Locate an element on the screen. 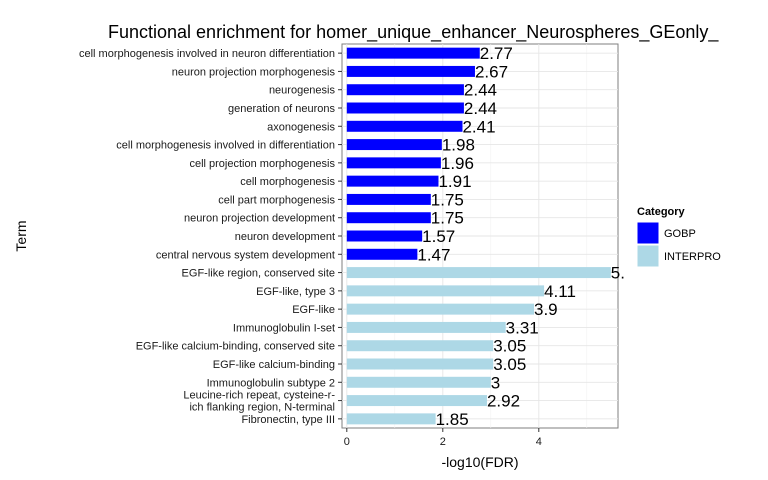 Image resolution: width=768 pixels, height=480 pixels. bar-value-label: 4.11 is located at coordinates (560, 291).